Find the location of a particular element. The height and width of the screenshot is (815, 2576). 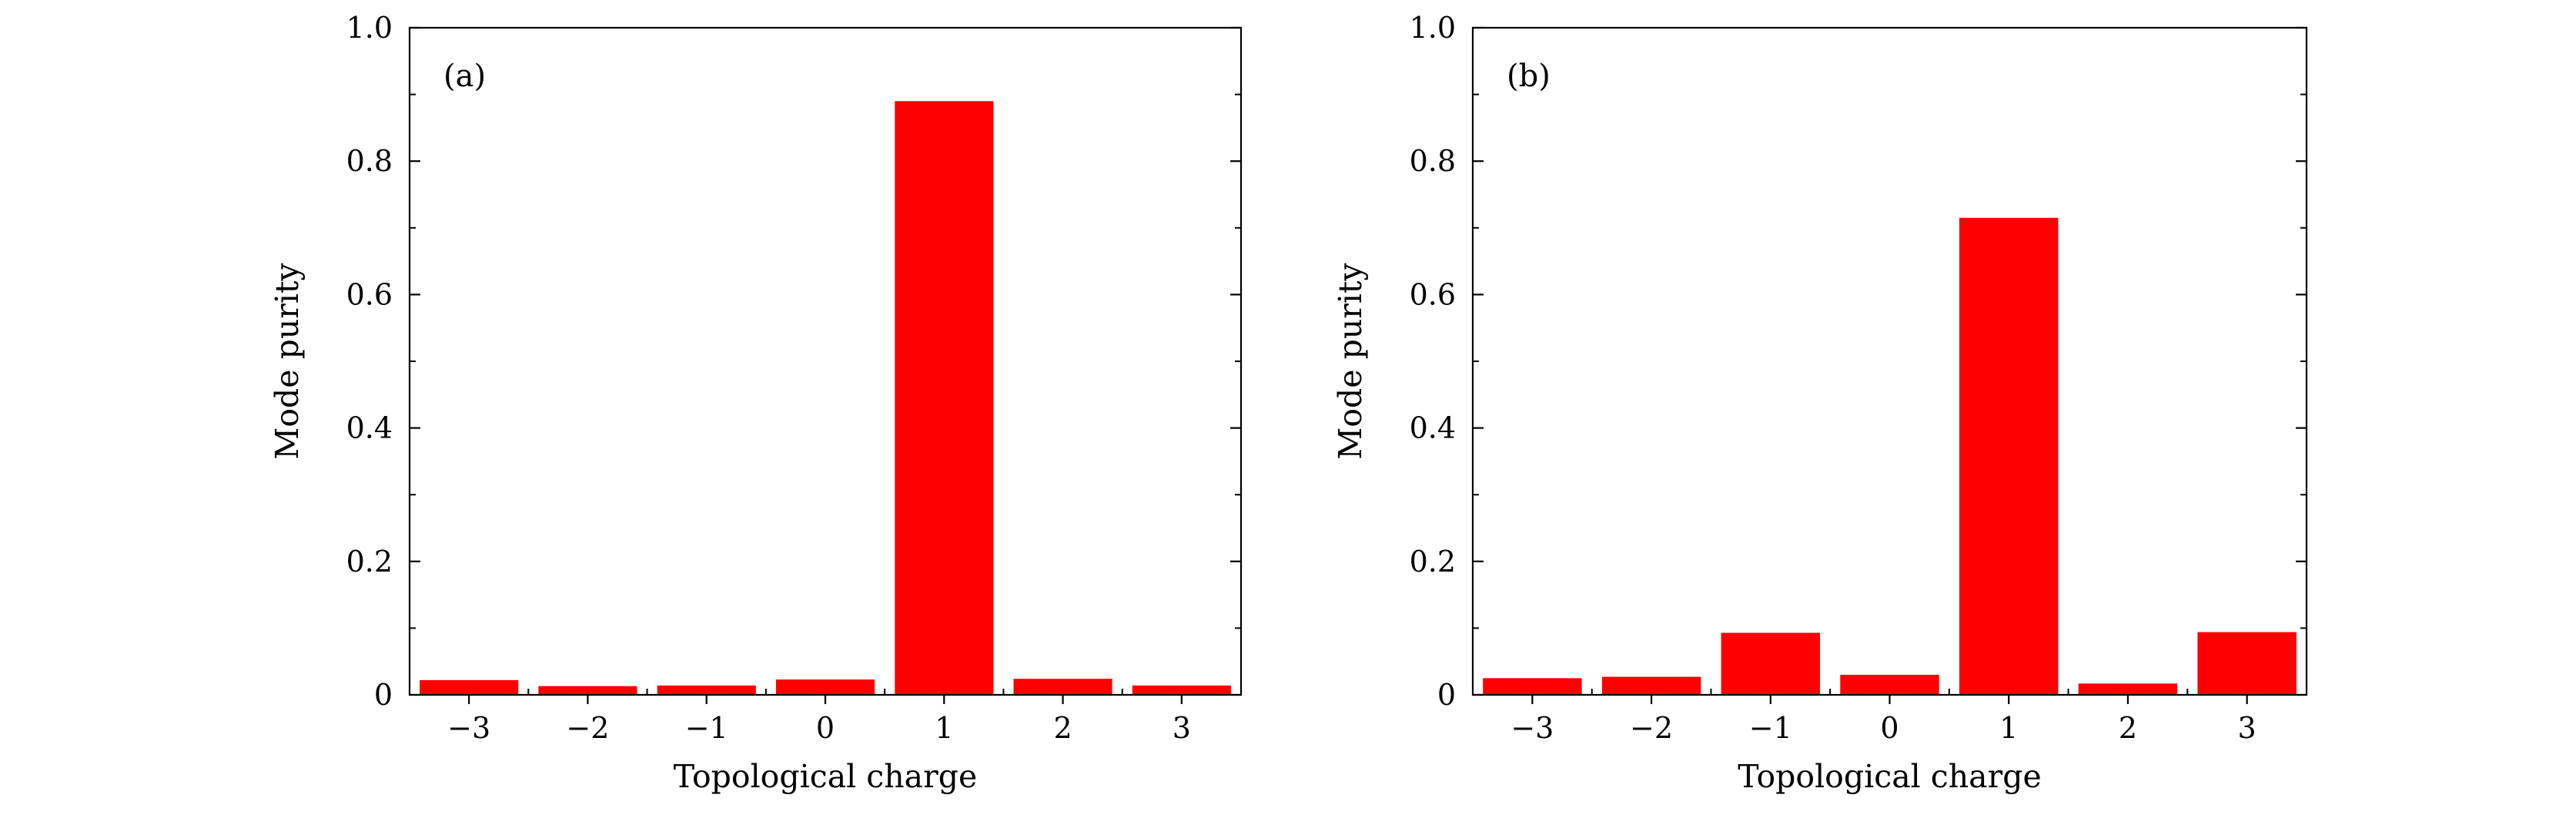

panel-label: (a) is located at coordinates (465, 77).